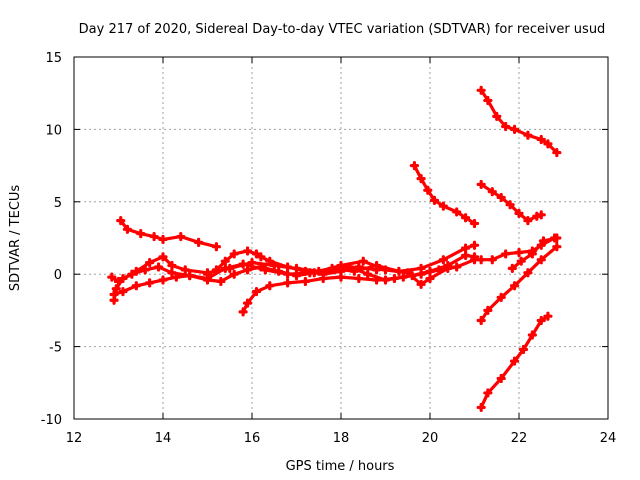 This screenshot has width=640, height=480. What do you see at coordinates (55, 348) in the screenshot?
I see `y-tick-label: -5` at bounding box center [55, 348].